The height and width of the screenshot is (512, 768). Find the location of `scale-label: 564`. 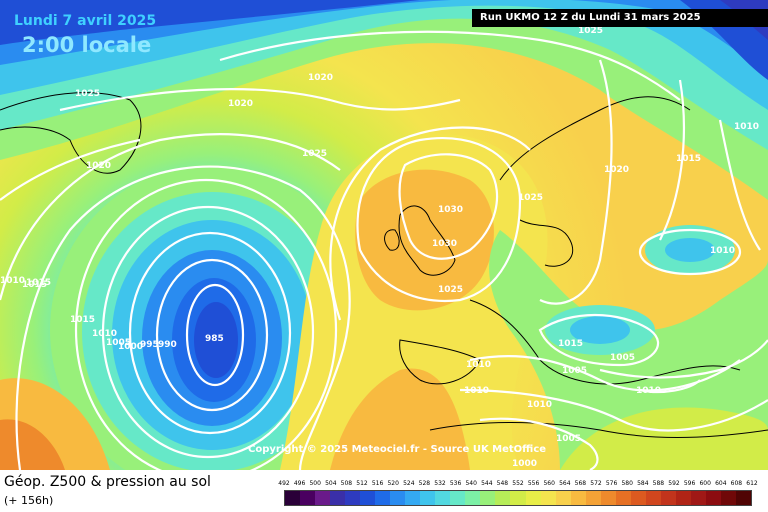

scale-label: 564 is located at coordinates (565, 483).